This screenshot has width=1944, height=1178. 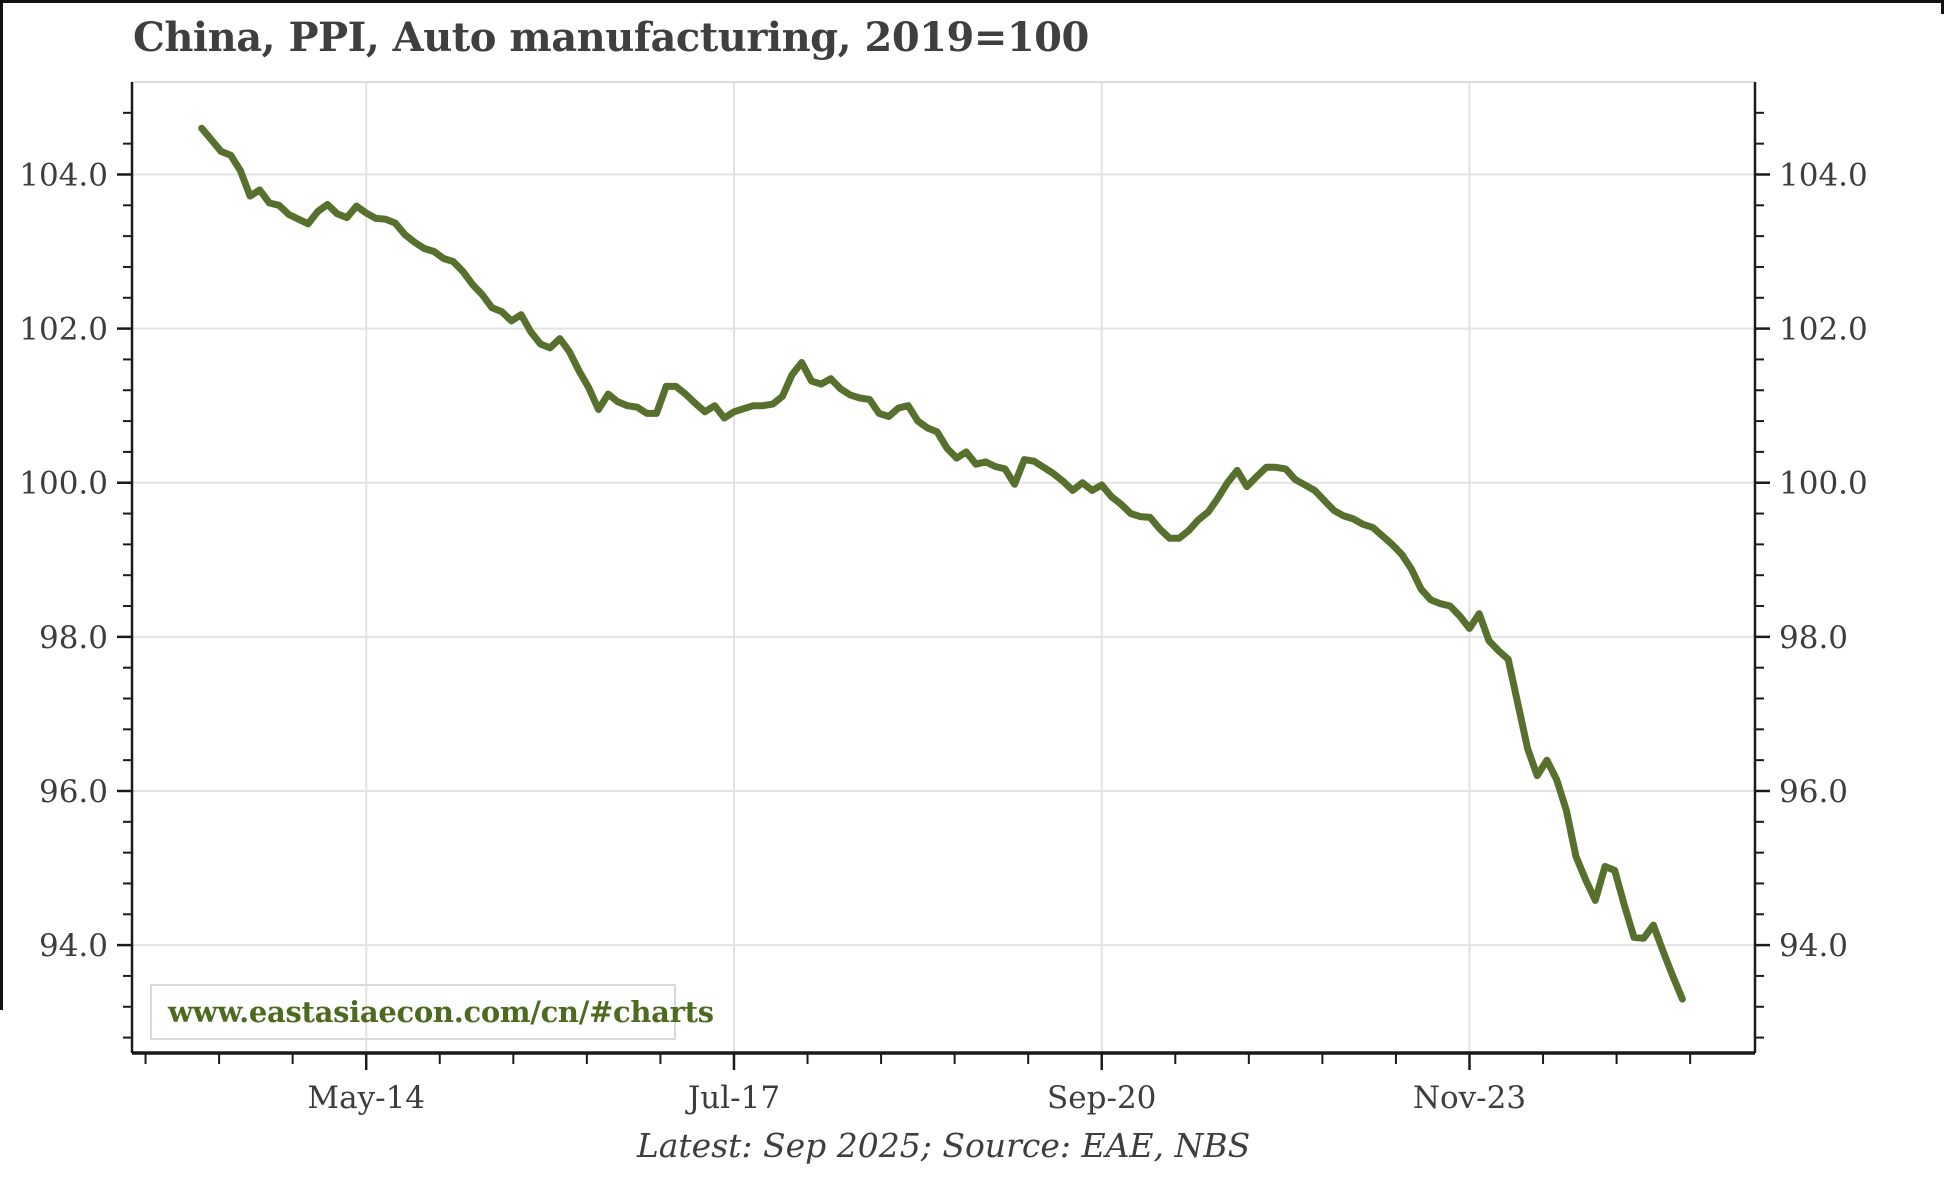 I want to click on window-border-left, so click(x=1, y=505).